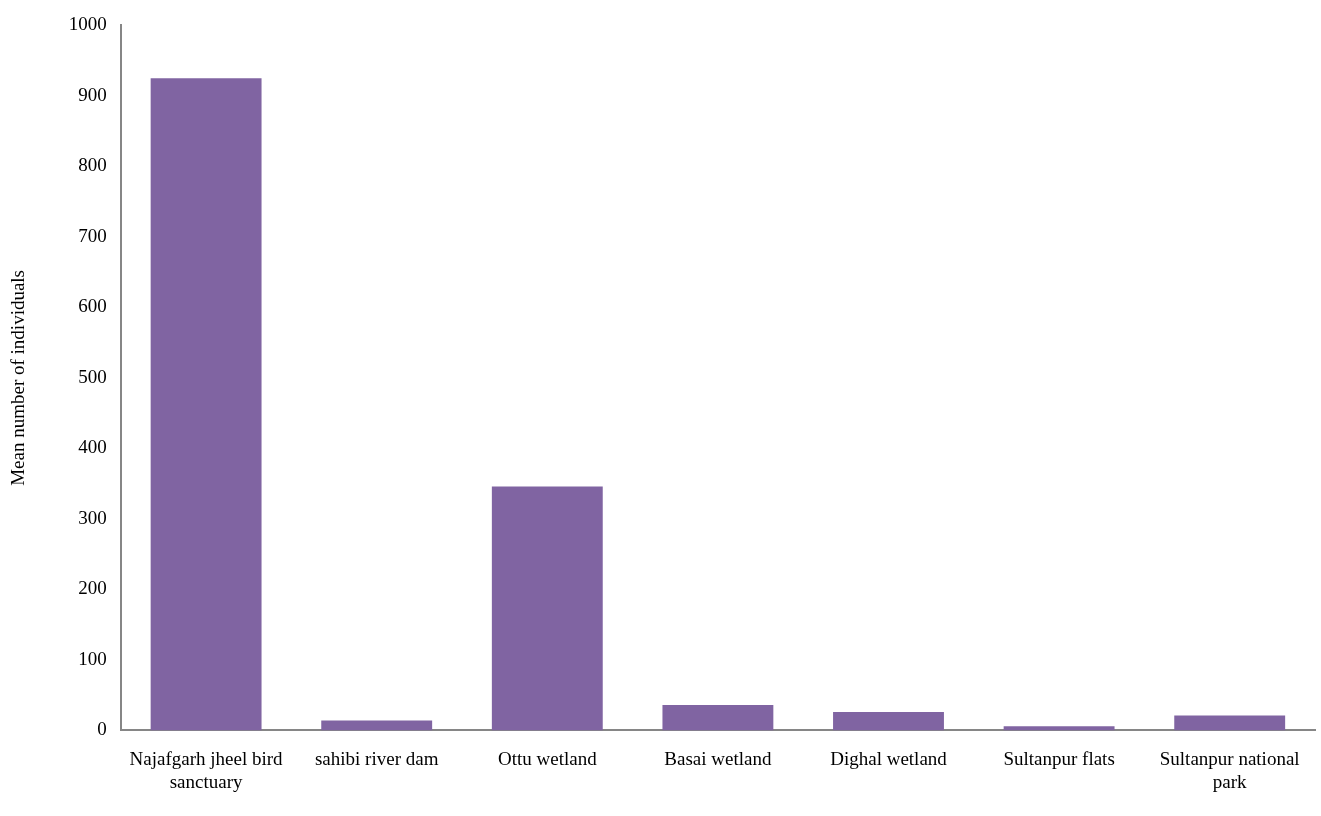 Image resolution: width=1321 pixels, height=816 pixels. Describe the element at coordinates (92, 165) in the screenshot. I see `y-tick-label: 800` at that location.